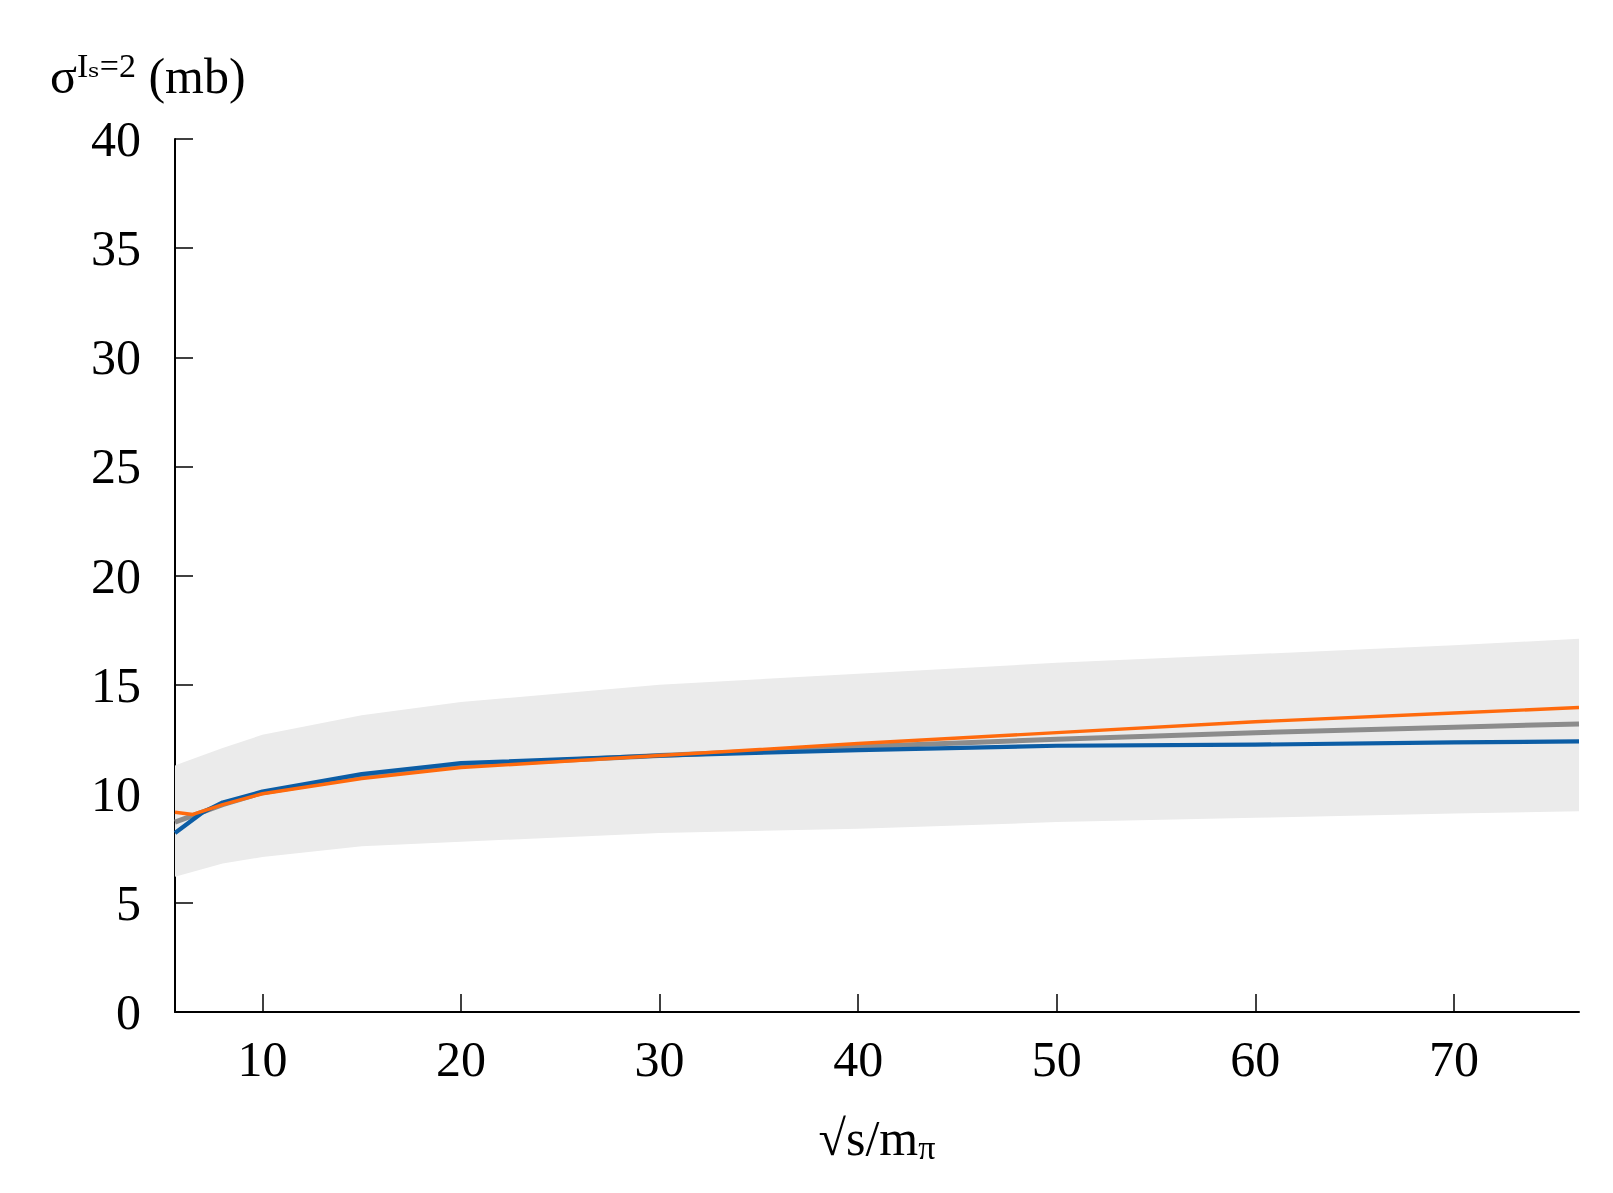 The image size is (1613, 1193). I want to click on y-tick-label: 25, so click(116, 466).